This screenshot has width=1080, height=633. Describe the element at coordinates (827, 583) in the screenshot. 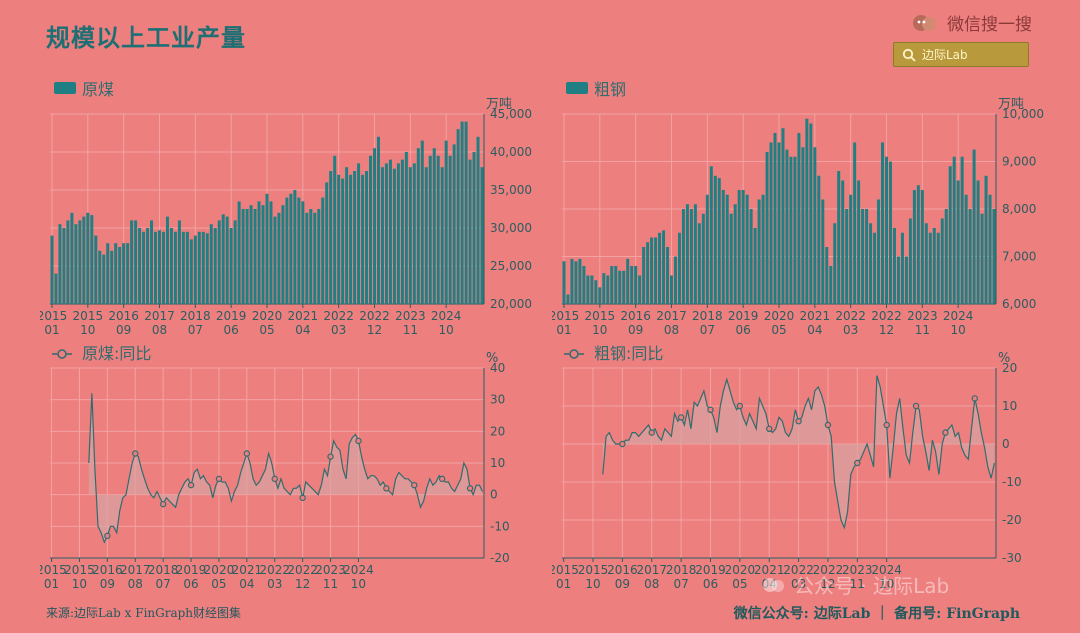

I see `x-tick-label: 12` at that location.